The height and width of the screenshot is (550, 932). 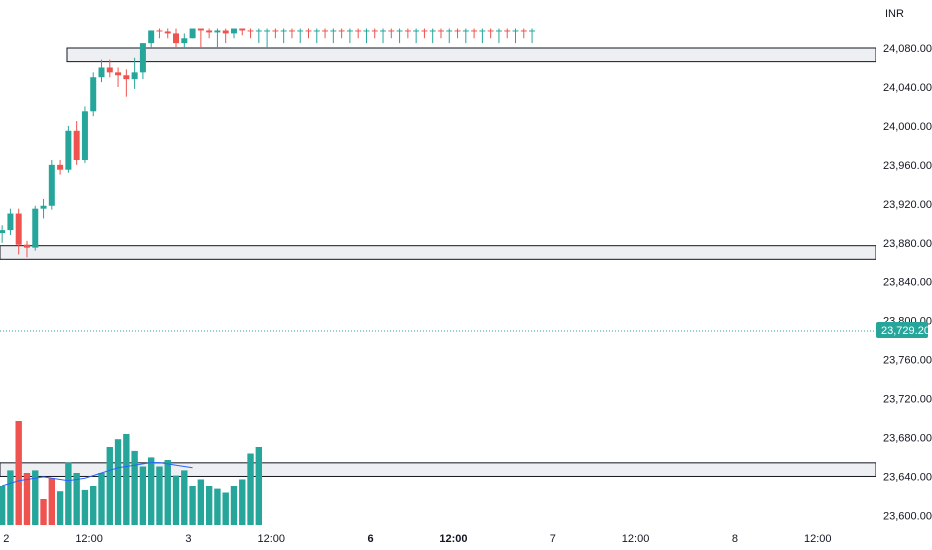 What do you see at coordinates (907, 477) in the screenshot?
I see `y-tick-label: 23,640.00` at bounding box center [907, 477].